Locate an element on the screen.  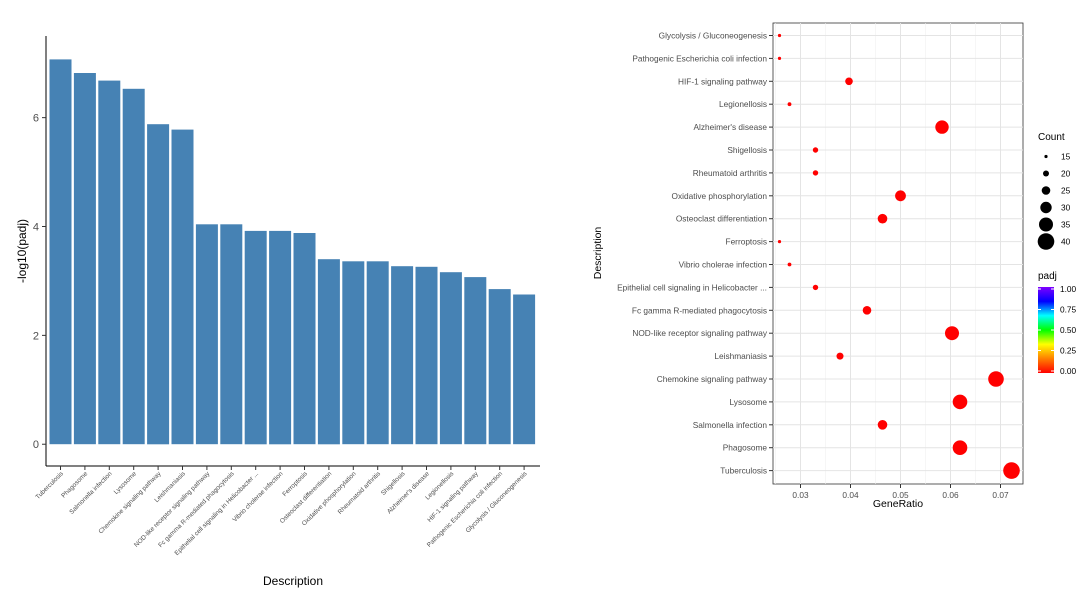
color-legend-label: 0.25 is located at coordinates (1068, 351).